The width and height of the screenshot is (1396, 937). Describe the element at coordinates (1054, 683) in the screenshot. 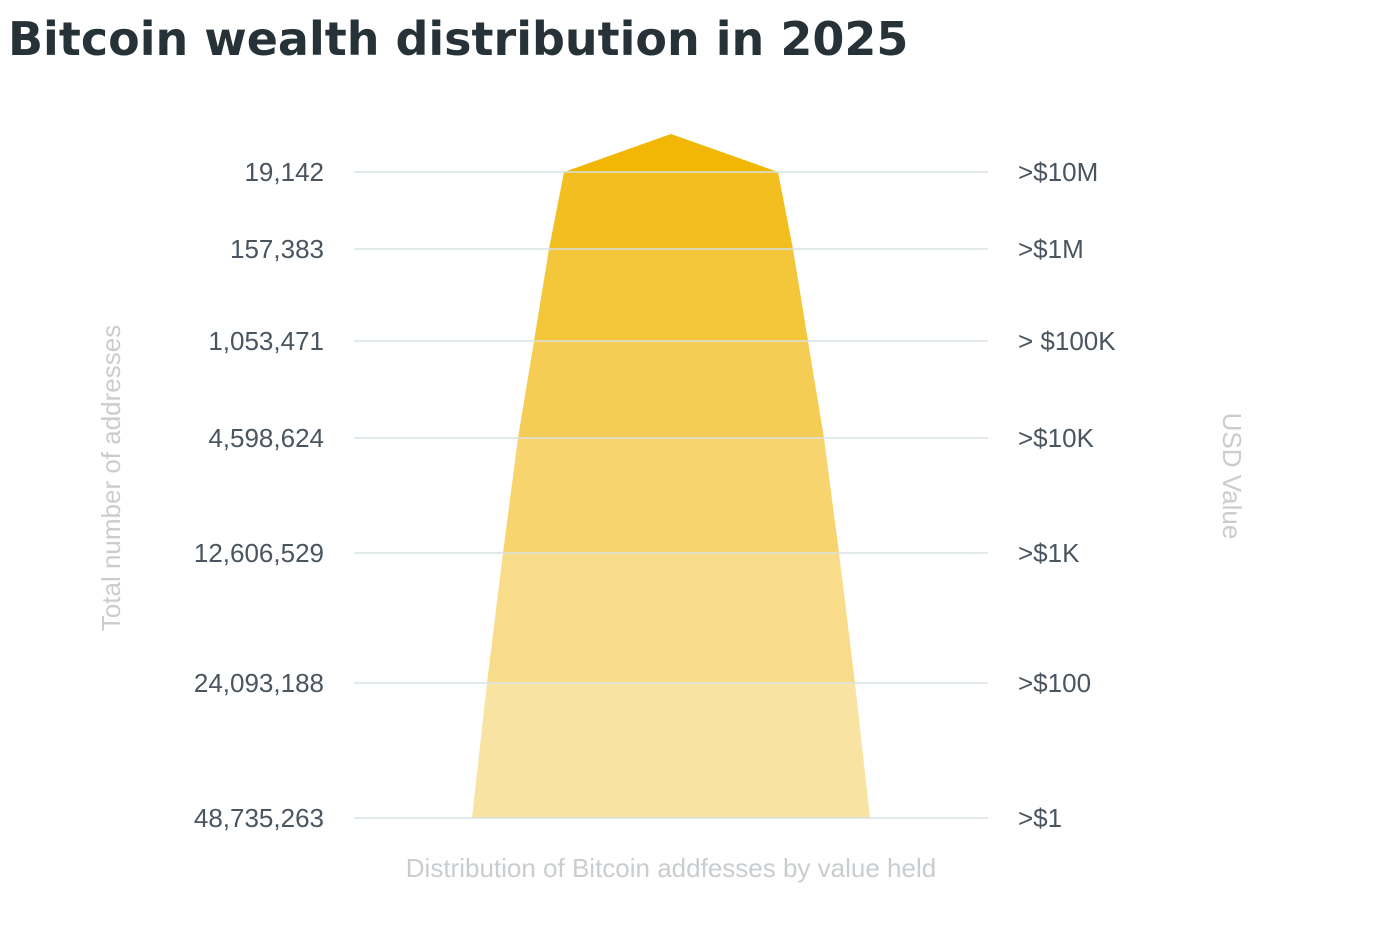

I see `usd-value-label: >$100` at that location.